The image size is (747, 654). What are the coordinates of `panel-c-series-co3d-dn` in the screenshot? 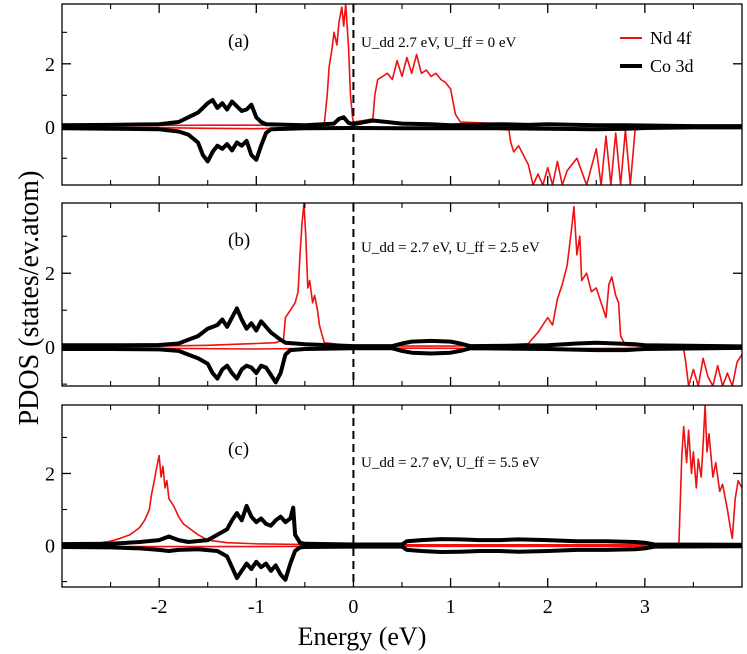 It's located at (402, 563).